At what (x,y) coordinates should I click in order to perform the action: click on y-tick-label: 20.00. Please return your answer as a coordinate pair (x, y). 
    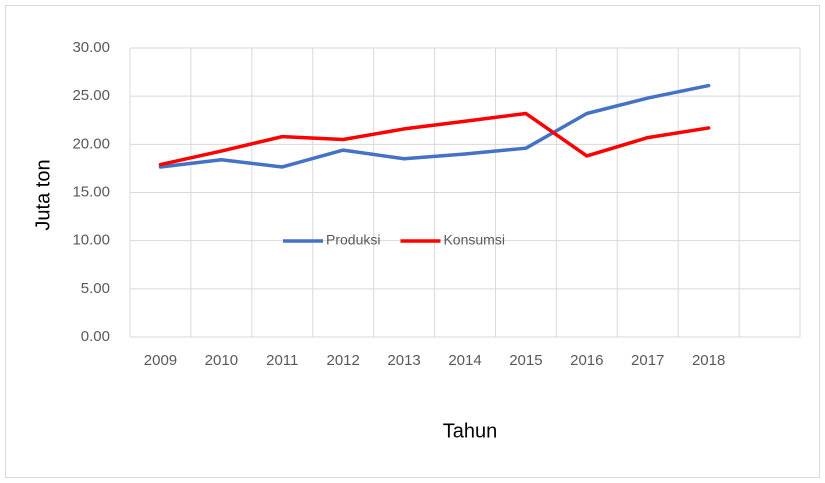
    Looking at the image, I should click on (91, 143).